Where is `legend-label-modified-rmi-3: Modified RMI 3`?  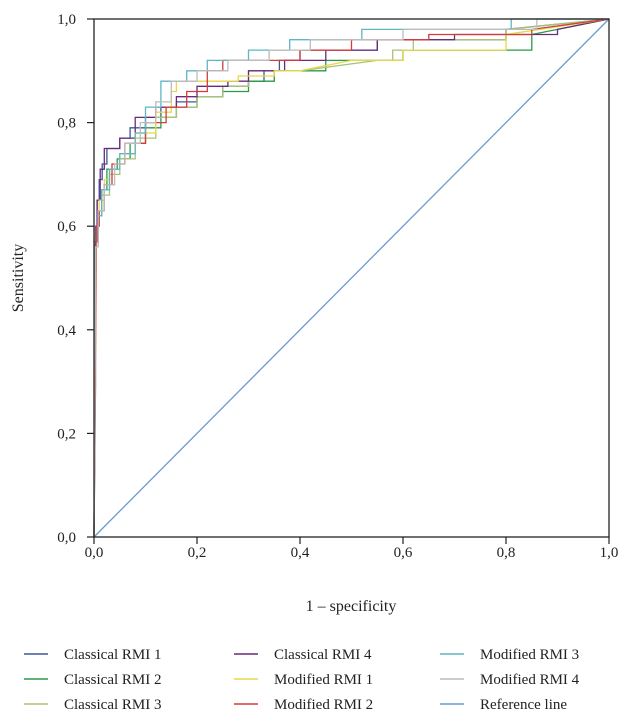 legend-label-modified-rmi-3: Modified RMI 3 is located at coordinates (529, 655).